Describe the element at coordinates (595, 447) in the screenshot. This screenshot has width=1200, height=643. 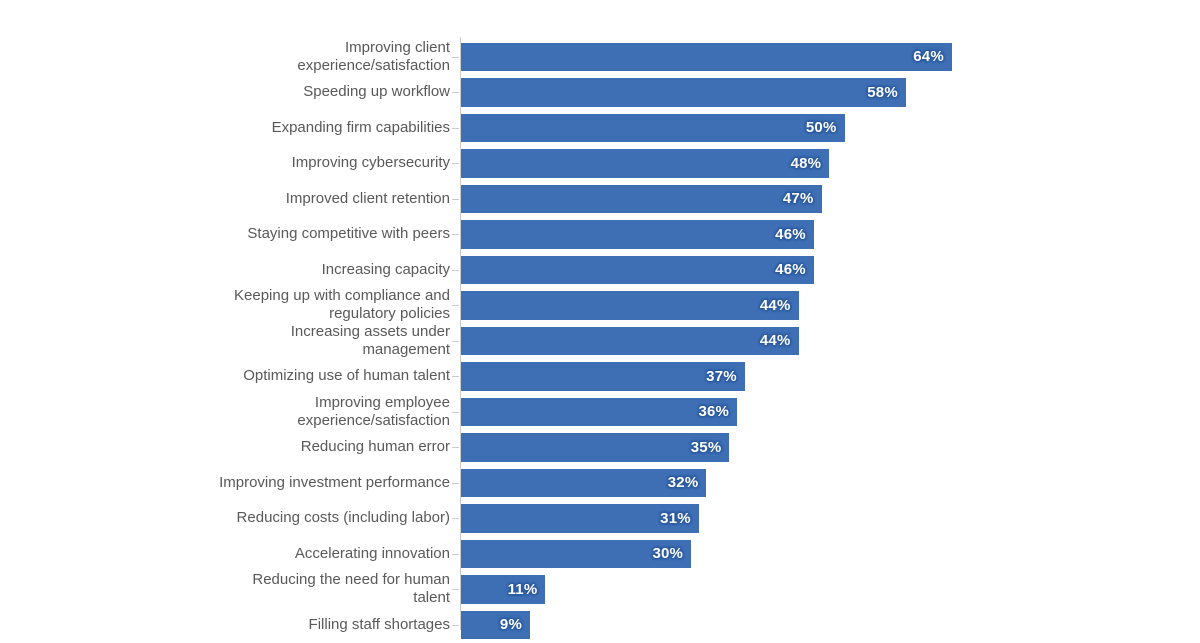
I see `bar: 35%` at that location.